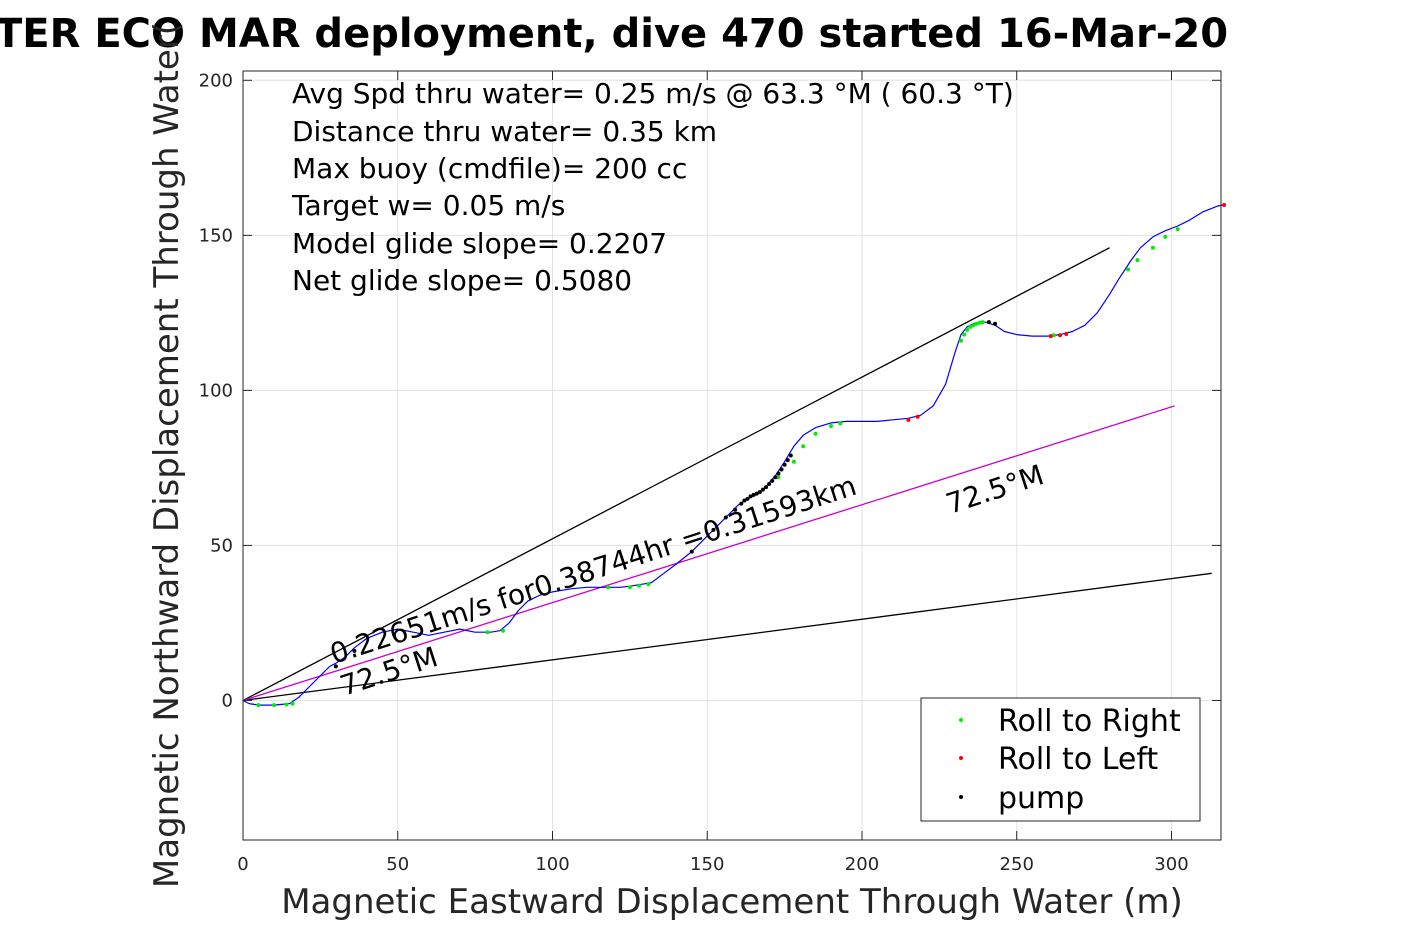  Describe the element at coordinates (727, 637) in the screenshot. I see `cone-lower-line` at that location.